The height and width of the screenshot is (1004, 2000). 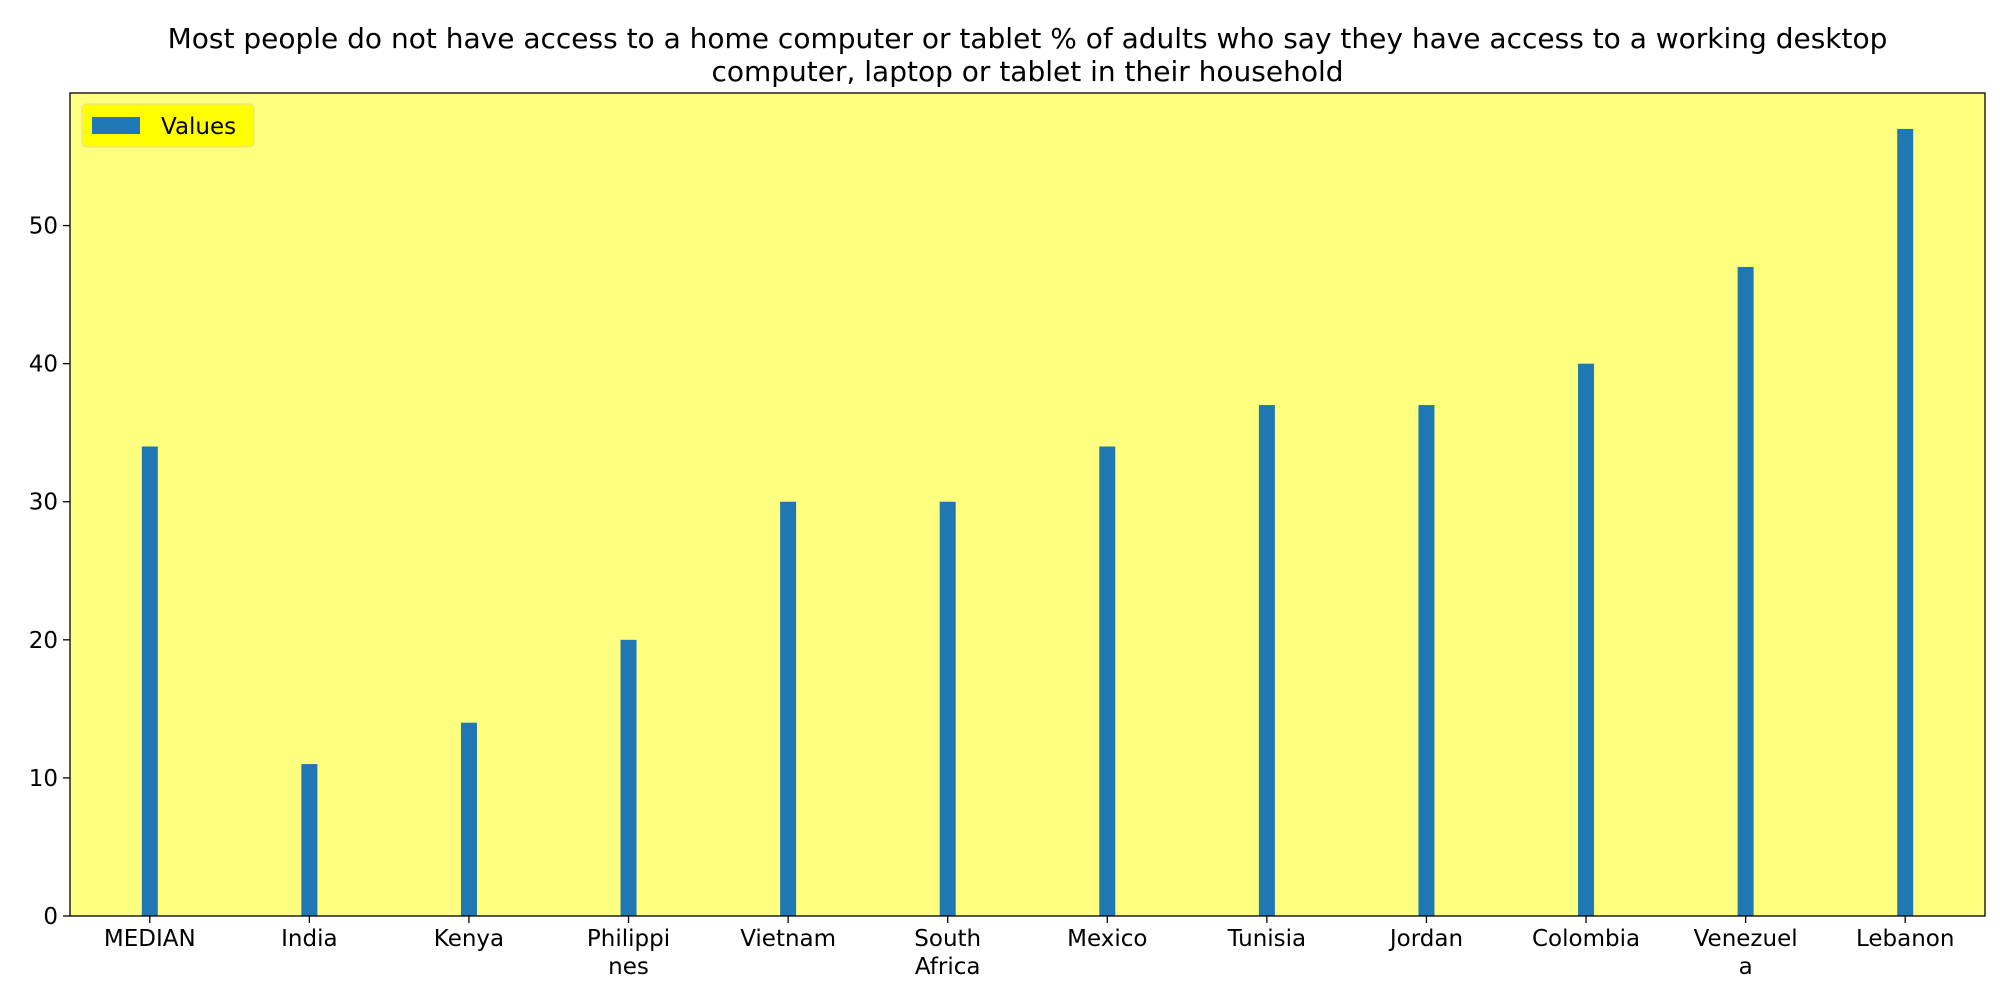 I want to click on bar-philippines, so click(x=628, y=777).